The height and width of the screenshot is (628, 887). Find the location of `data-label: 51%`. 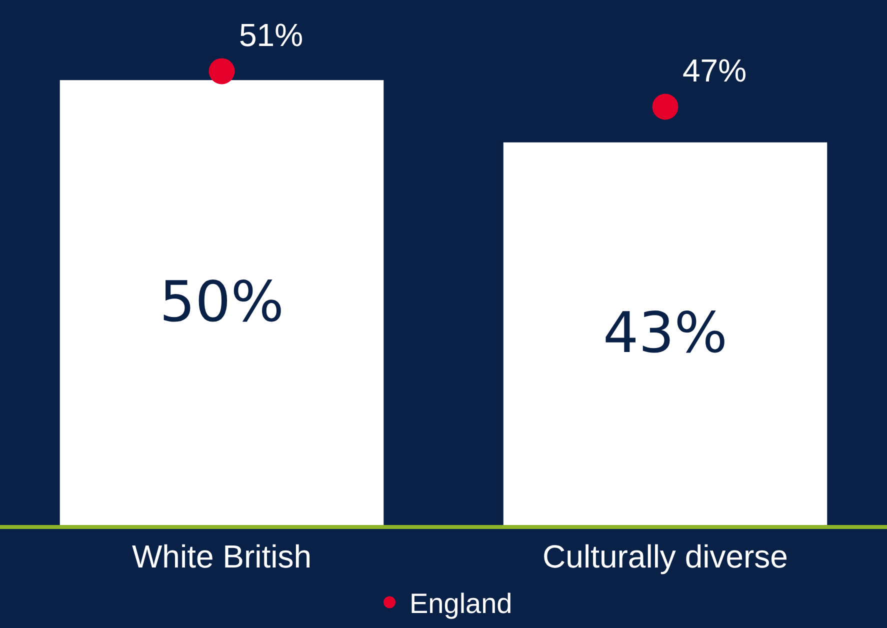

data-label: 51% is located at coordinates (271, 34).